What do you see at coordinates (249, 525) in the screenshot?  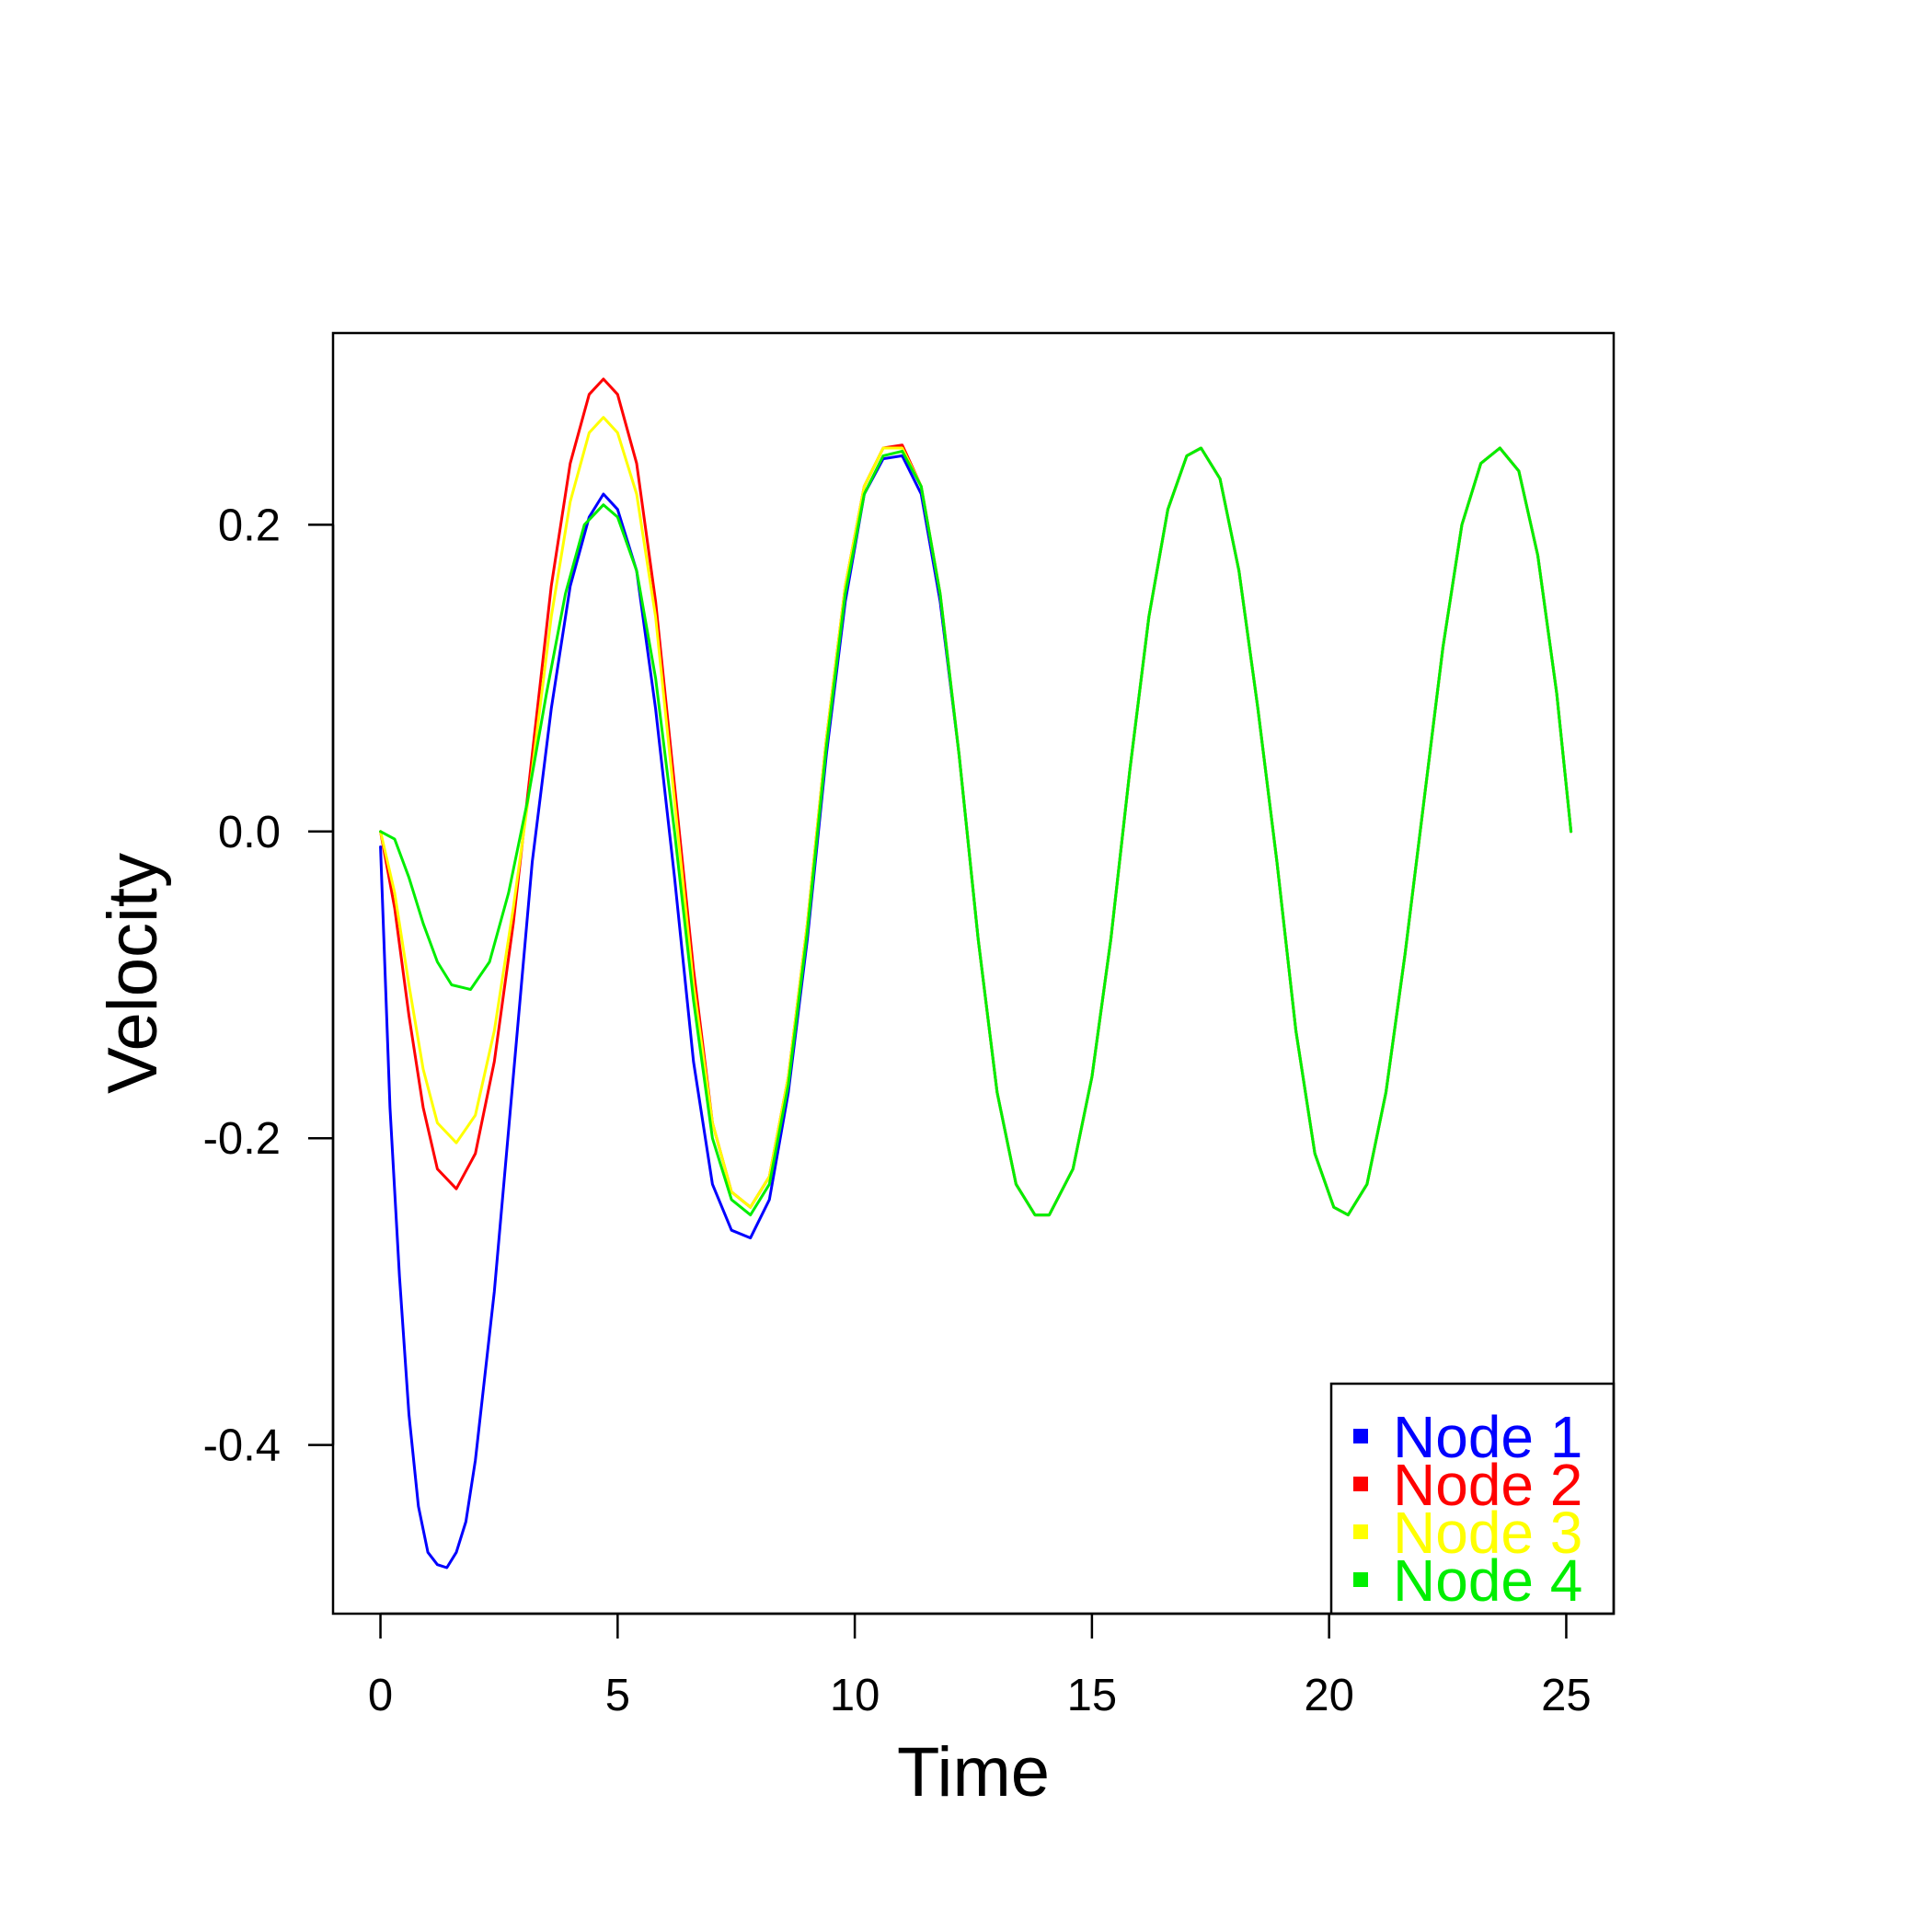 I see `y-tick-label: 0.2` at bounding box center [249, 525].